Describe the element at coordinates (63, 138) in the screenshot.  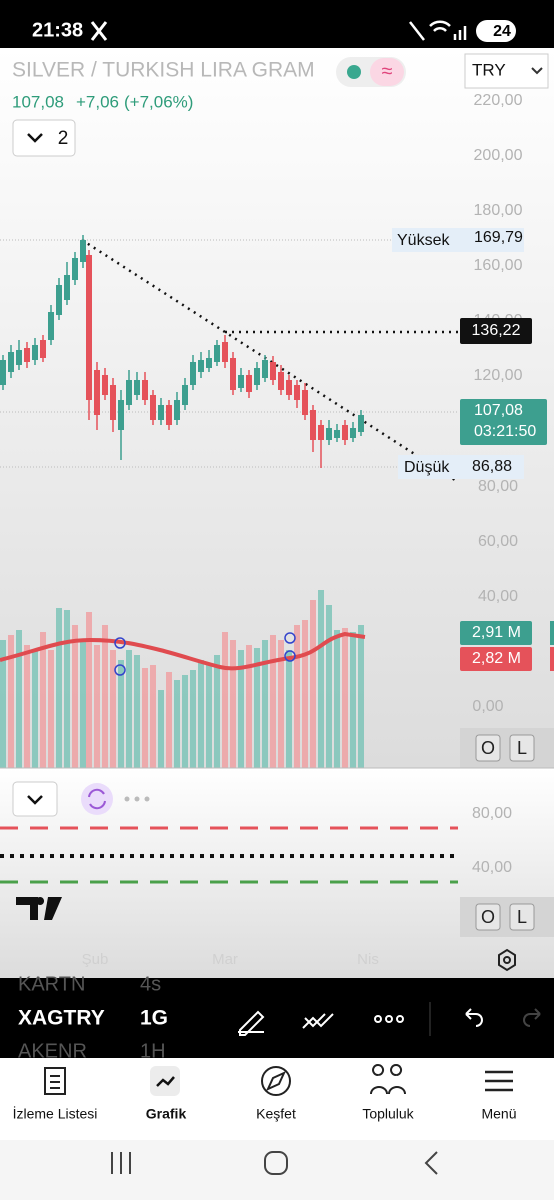
I see `indicator-count: 2` at that location.